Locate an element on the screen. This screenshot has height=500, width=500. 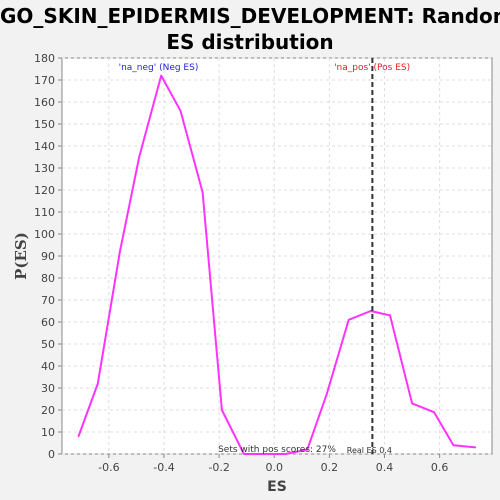
x-tick-label: -0.6 is located at coordinates (108, 467).